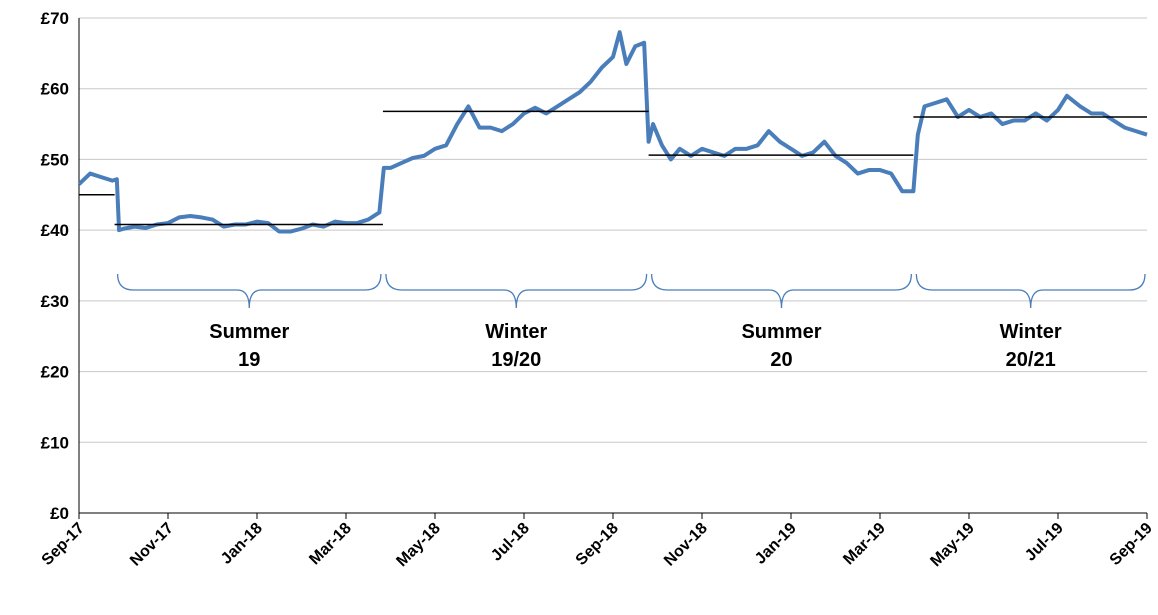 The image size is (1158, 615). I want to click on x-tick-label: Mar-18, so click(330, 544).